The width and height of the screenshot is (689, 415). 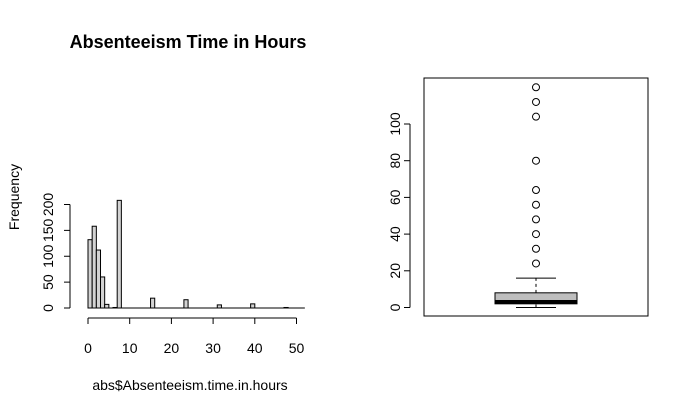 I want to click on histogram-y-tick-label: 200, so click(x=48, y=205).